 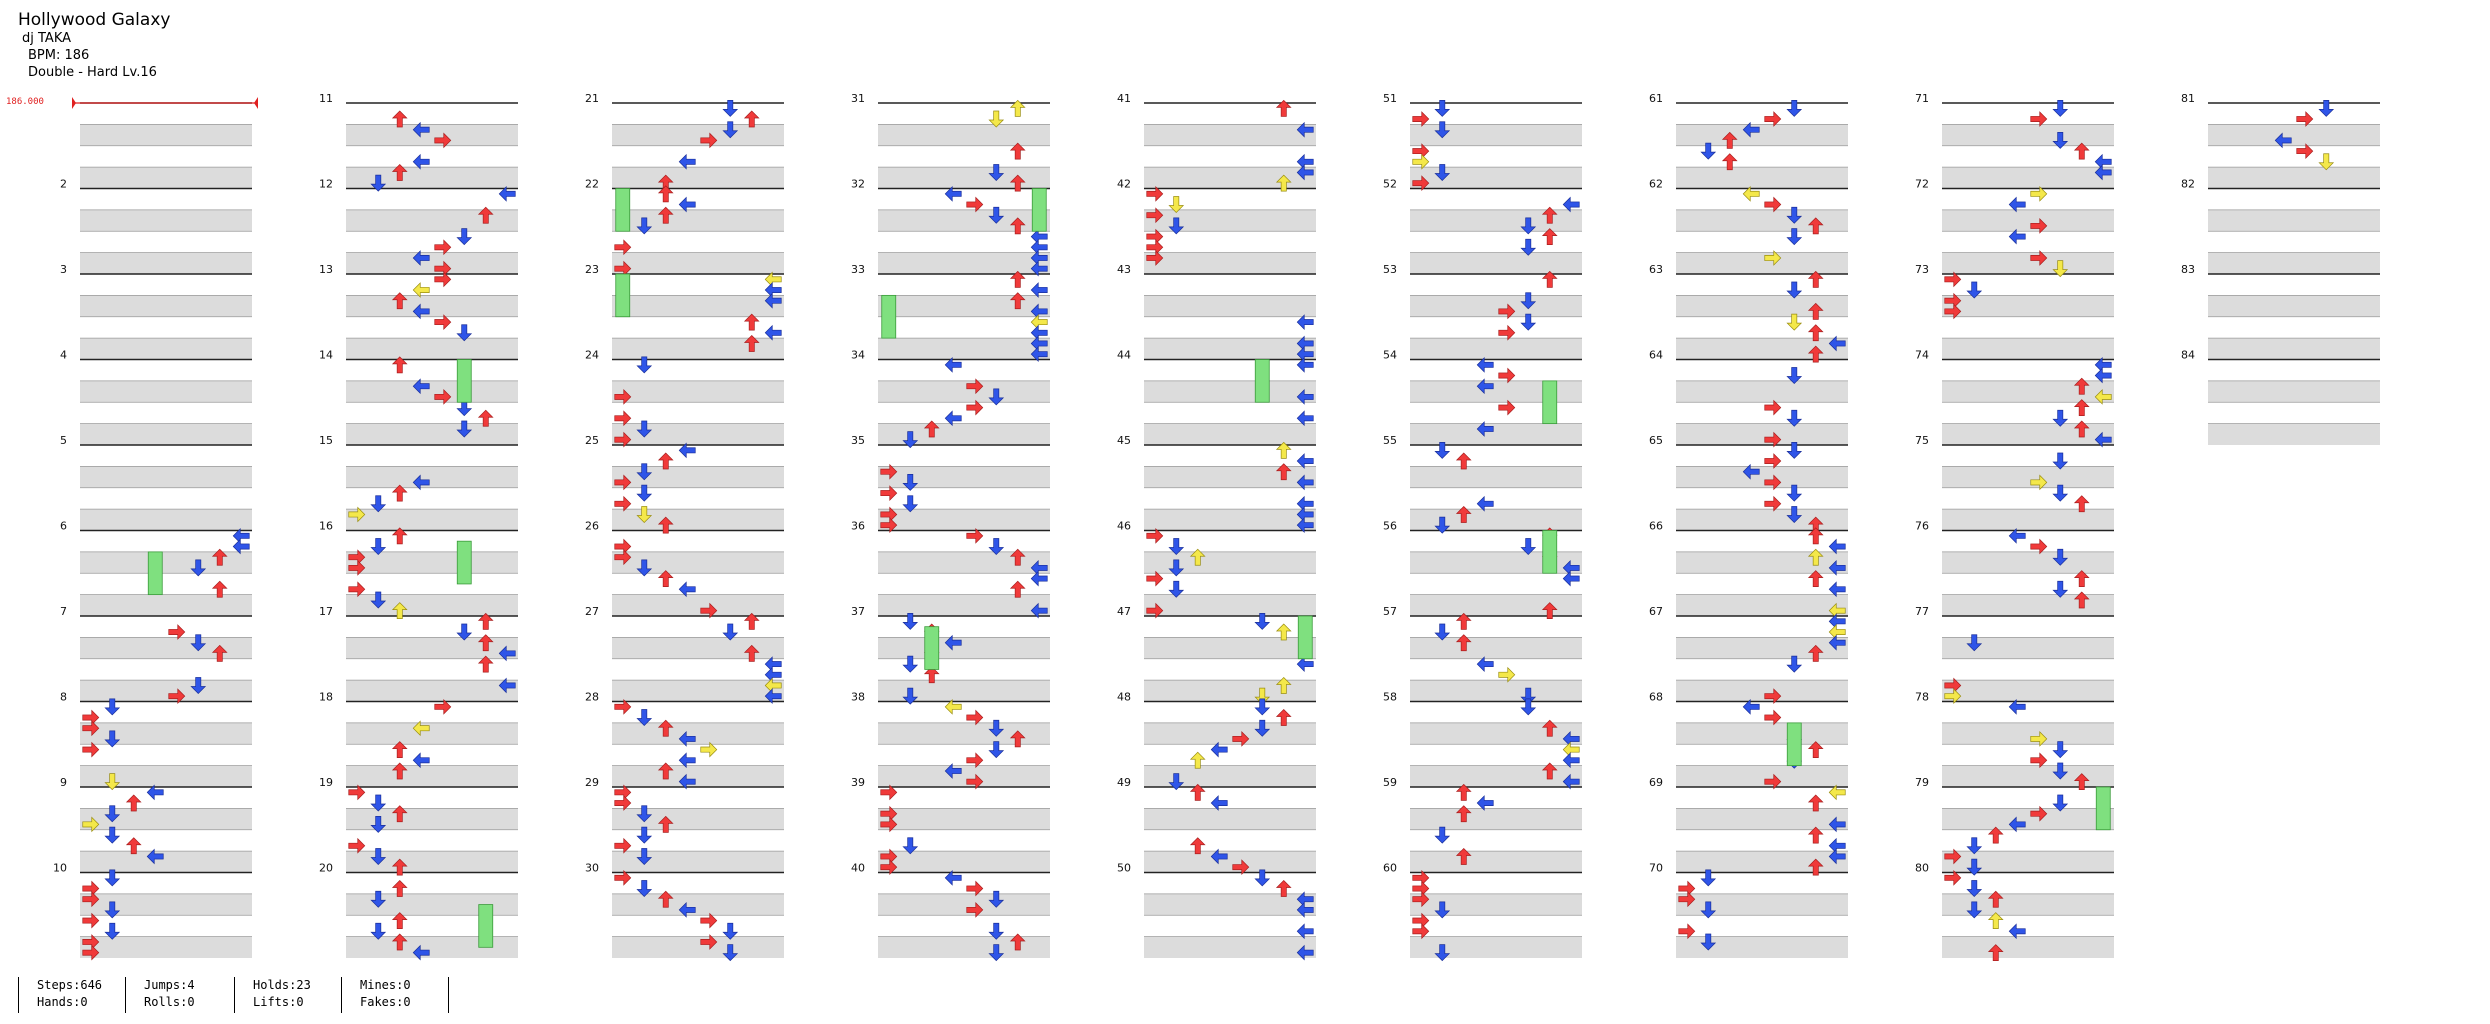 What do you see at coordinates (1656, 611) in the screenshot?
I see `measure-number: 67` at bounding box center [1656, 611].